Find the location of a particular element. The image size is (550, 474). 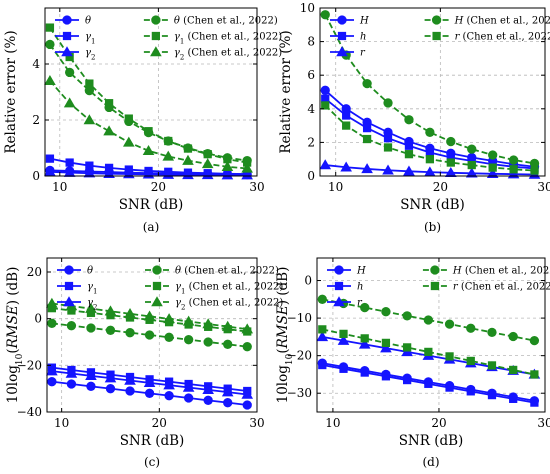

legend-label: γ2 (Chen et al., 2022) is located at coordinates (228, 55).